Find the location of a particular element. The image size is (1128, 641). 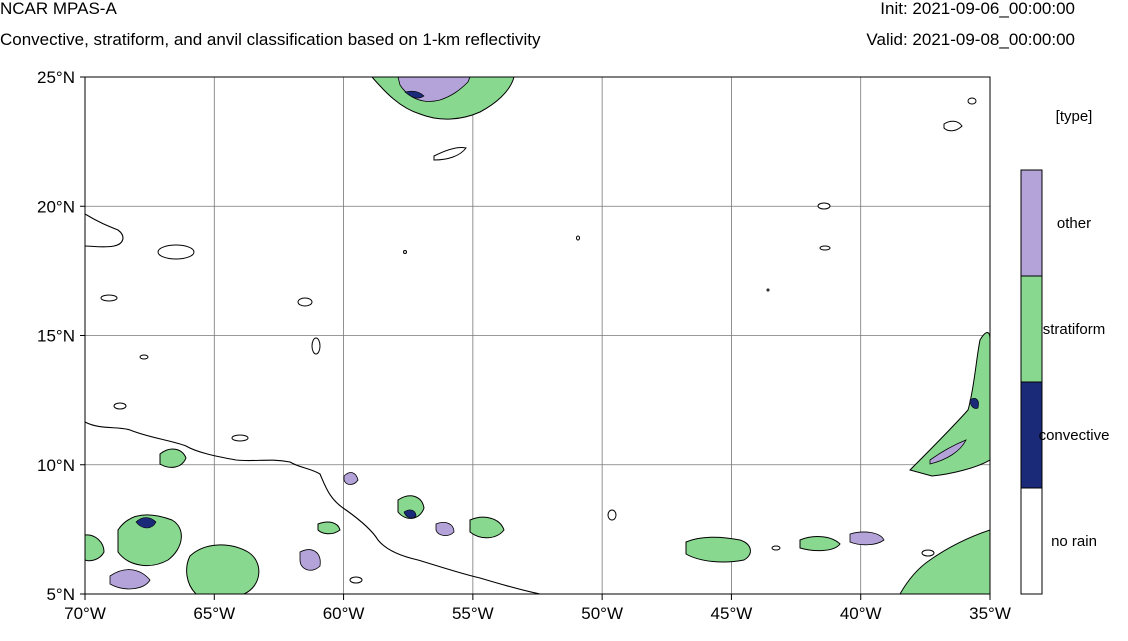

legend-label: no rain is located at coordinates (1074, 541).